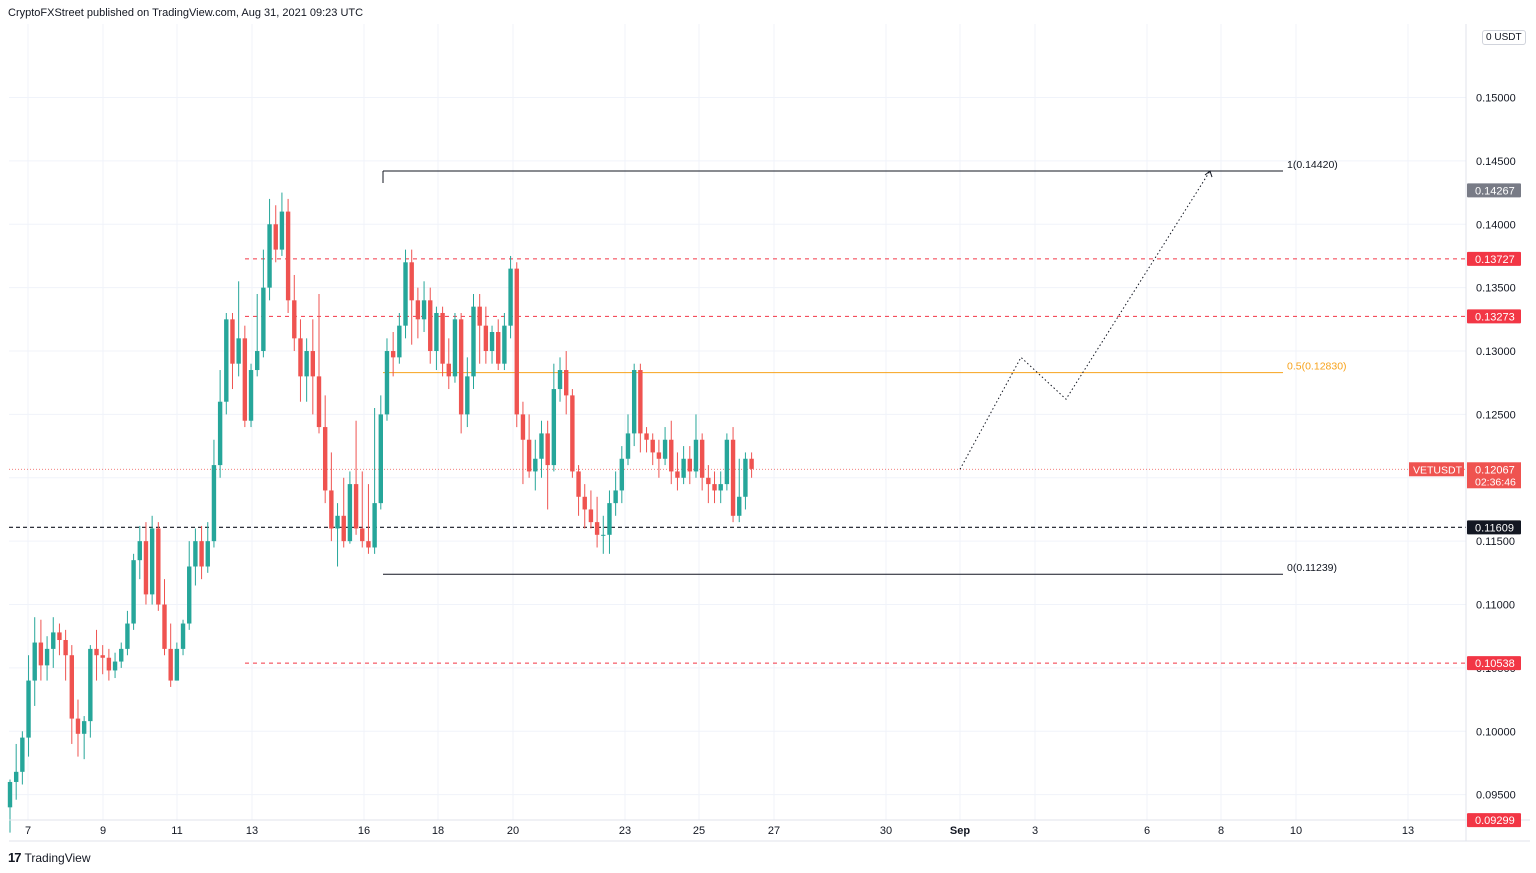  I want to click on time-tick: 10, so click(1296, 831).